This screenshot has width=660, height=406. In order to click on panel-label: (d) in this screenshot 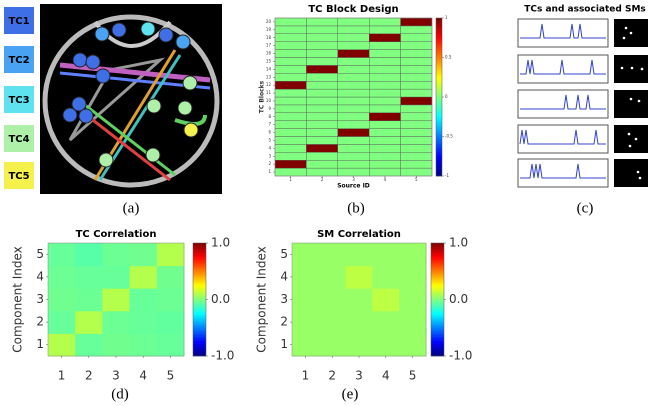, I will do `click(120, 394)`.